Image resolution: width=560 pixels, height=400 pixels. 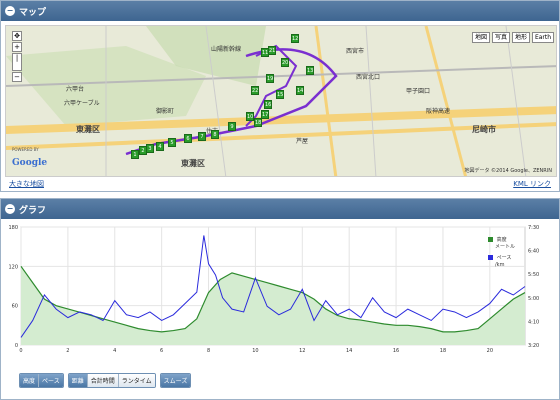 I want to click on route-marker: 8, so click(x=215, y=134).